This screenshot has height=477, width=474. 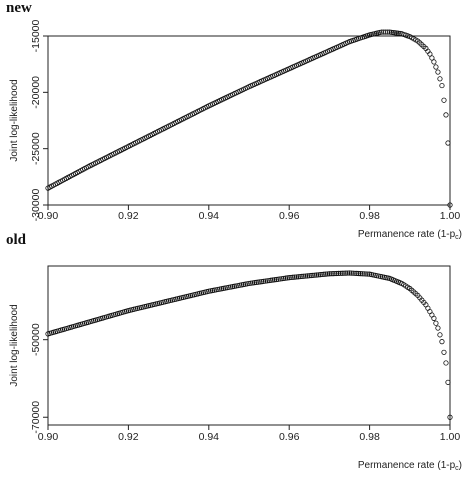 I want to click on x-tick-label: 1.00, so click(x=450, y=216).